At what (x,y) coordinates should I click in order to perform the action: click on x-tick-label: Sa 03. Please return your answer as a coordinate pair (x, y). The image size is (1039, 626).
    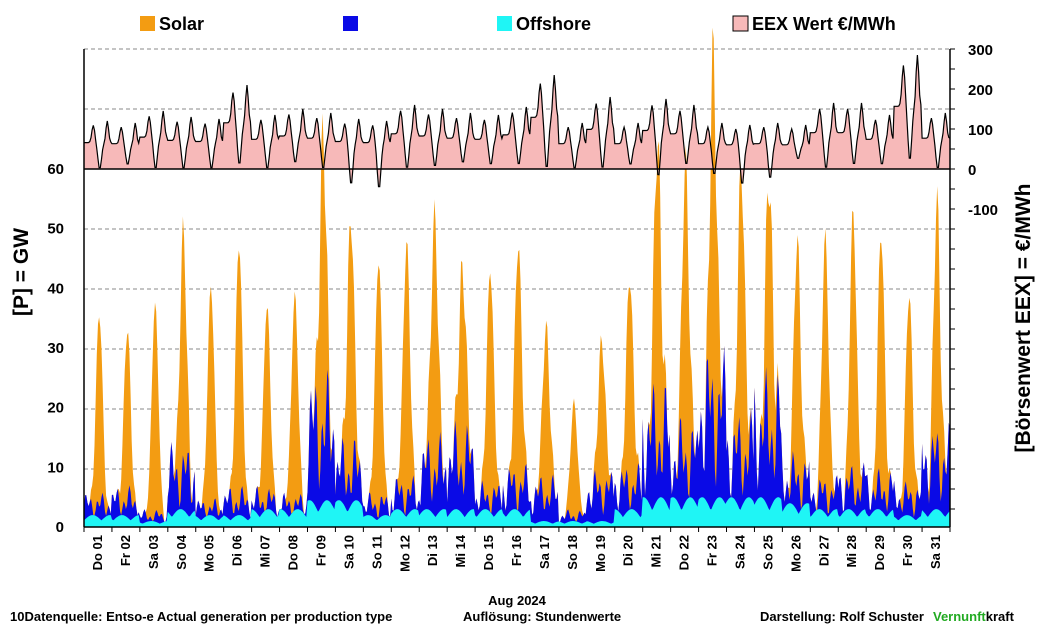
    Looking at the image, I should click on (153, 552).